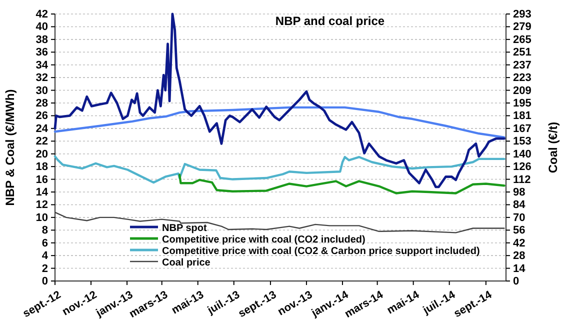 This screenshot has width=568, height=332. Describe the element at coordinates (522, 154) in the screenshot. I see `y2-tick-label: 140` at that location.